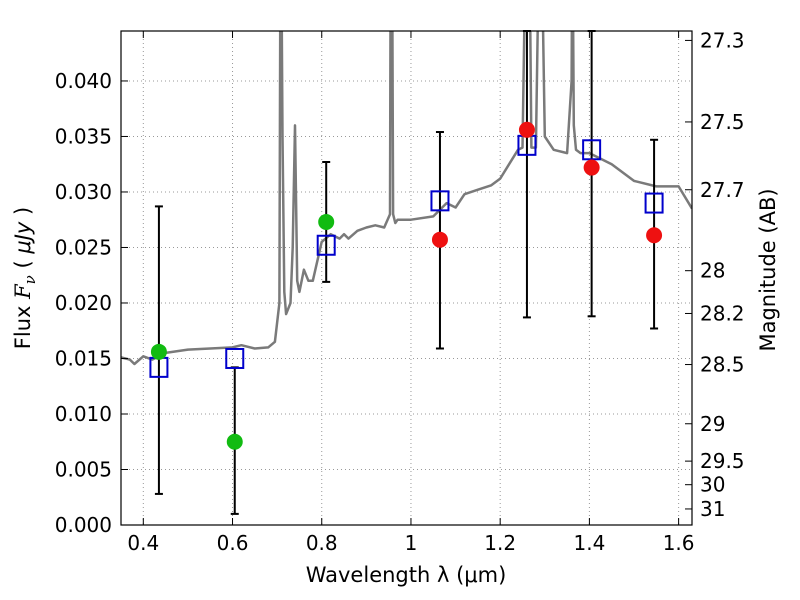  Describe the element at coordinates (722, 122) in the screenshot. I see `mag-tick-label: 27.5` at that location.